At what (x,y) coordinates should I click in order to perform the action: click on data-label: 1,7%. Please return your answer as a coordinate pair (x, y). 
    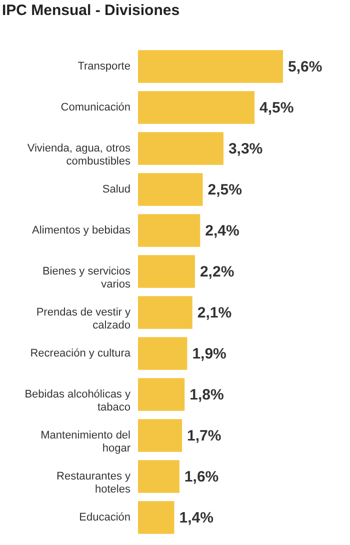
    Looking at the image, I should click on (204, 436).